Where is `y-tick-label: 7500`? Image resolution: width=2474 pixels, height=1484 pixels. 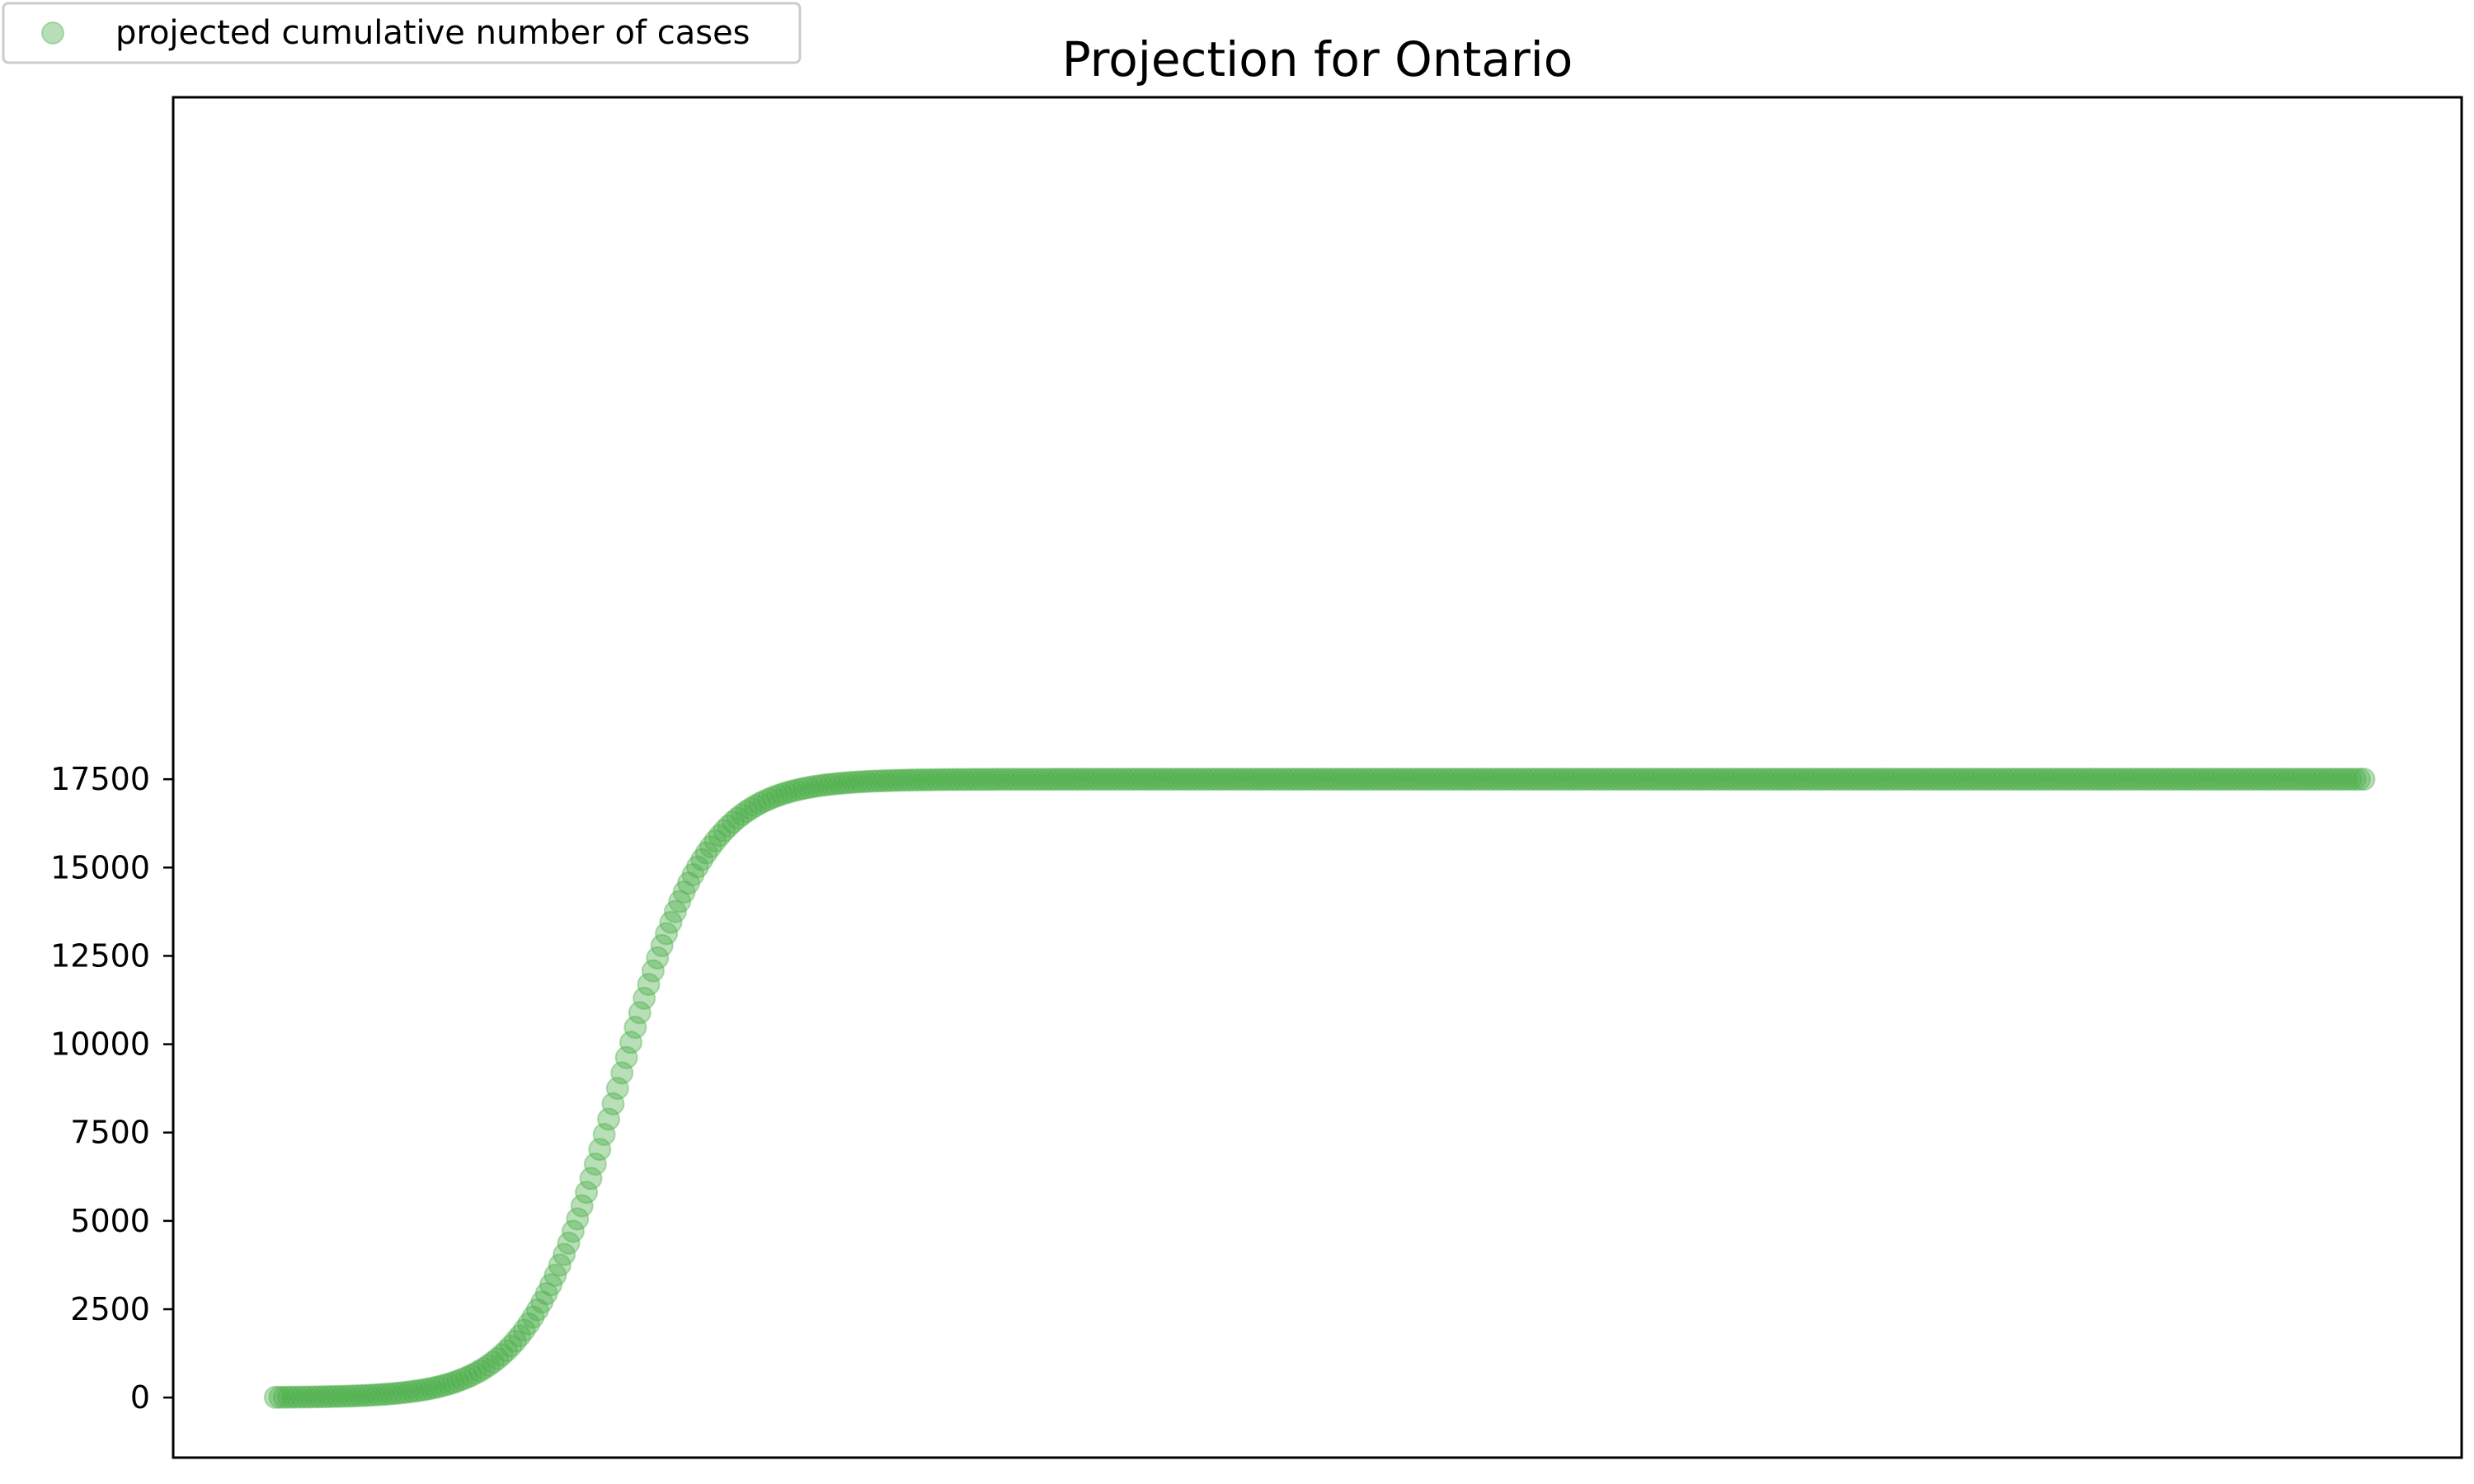 y-tick-label: 7500 is located at coordinates (110, 1133).